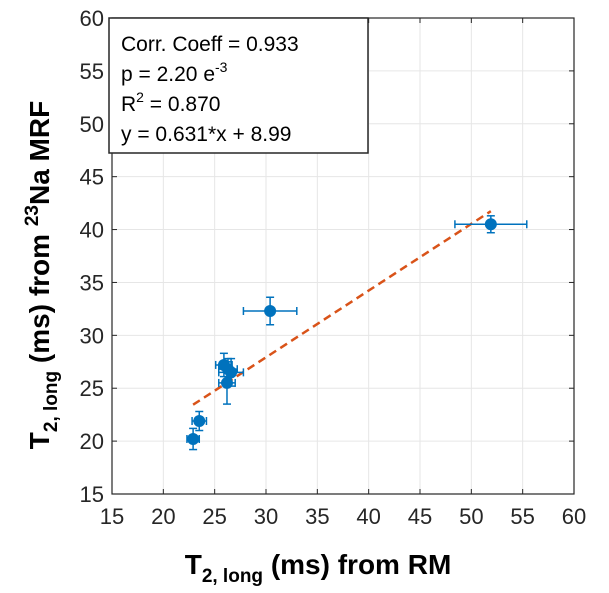 The height and width of the screenshot is (593, 609). Describe the element at coordinates (368, 516) in the screenshot. I see `x-tick-label: 40` at that location.